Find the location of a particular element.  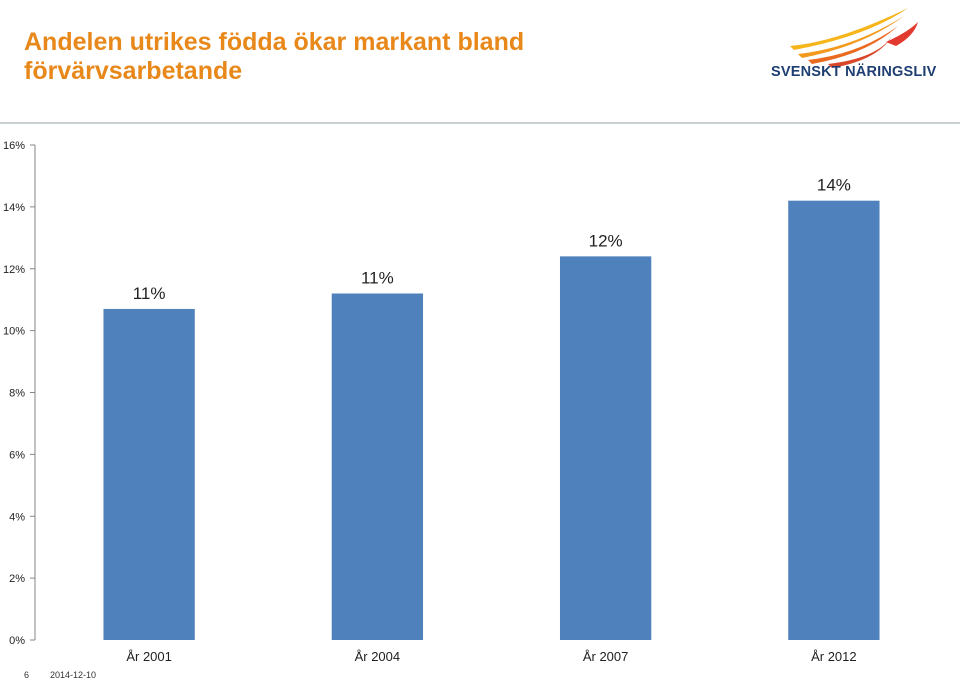

slide-title-line-1: Andelen utrikes födda ökar markant bland is located at coordinates (274, 42).